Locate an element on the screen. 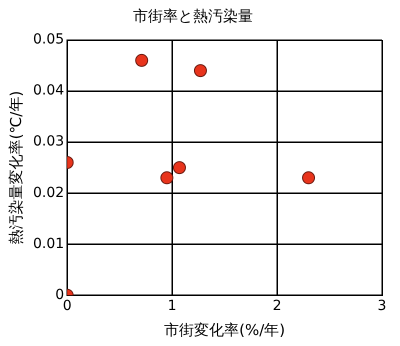 Image resolution: width=400 pixels, height=346 pixels. y-tick-label: 0.04 is located at coordinates (48, 90).